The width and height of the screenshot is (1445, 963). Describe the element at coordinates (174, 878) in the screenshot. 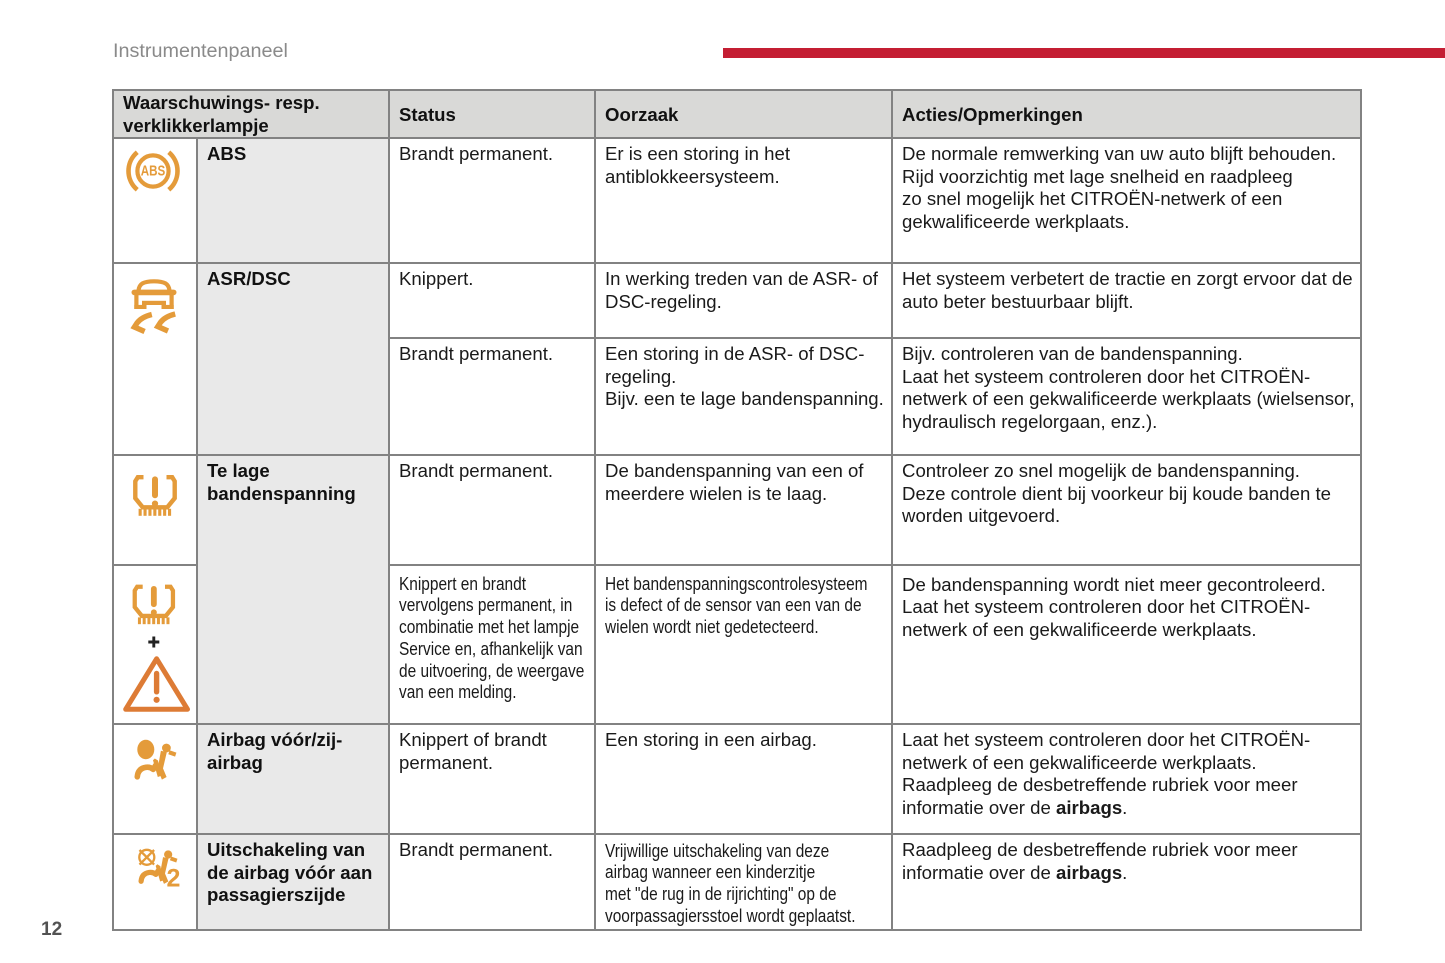

I see `svg-text: 2` at that location.